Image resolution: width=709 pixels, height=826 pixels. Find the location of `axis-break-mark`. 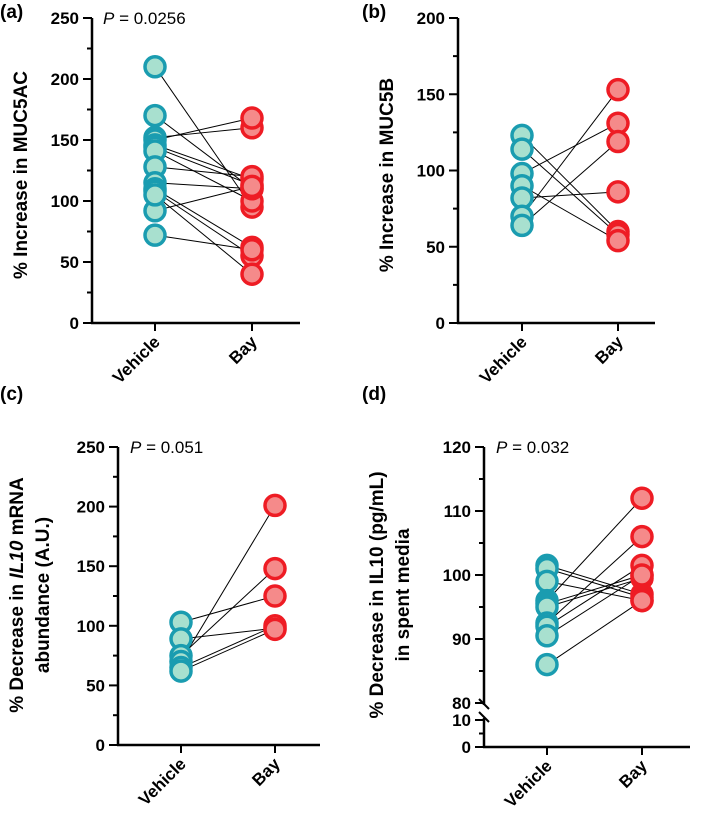

axis-break-mark is located at coordinates (484, 717).